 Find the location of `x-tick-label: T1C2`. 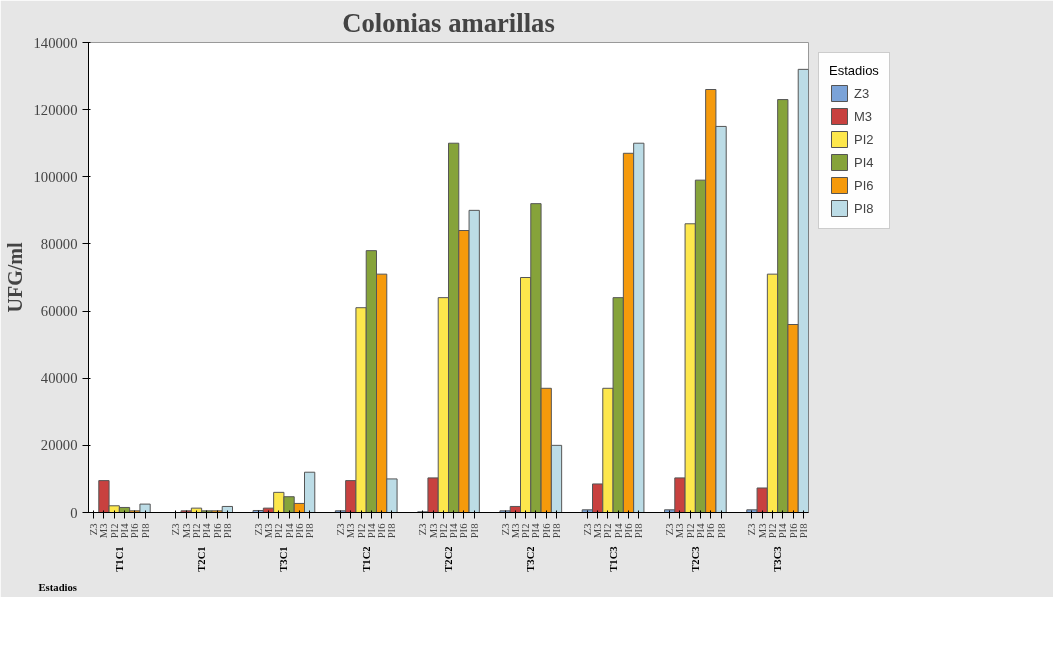

x-tick-label: T1C2 is located at coordinates (366, 559).